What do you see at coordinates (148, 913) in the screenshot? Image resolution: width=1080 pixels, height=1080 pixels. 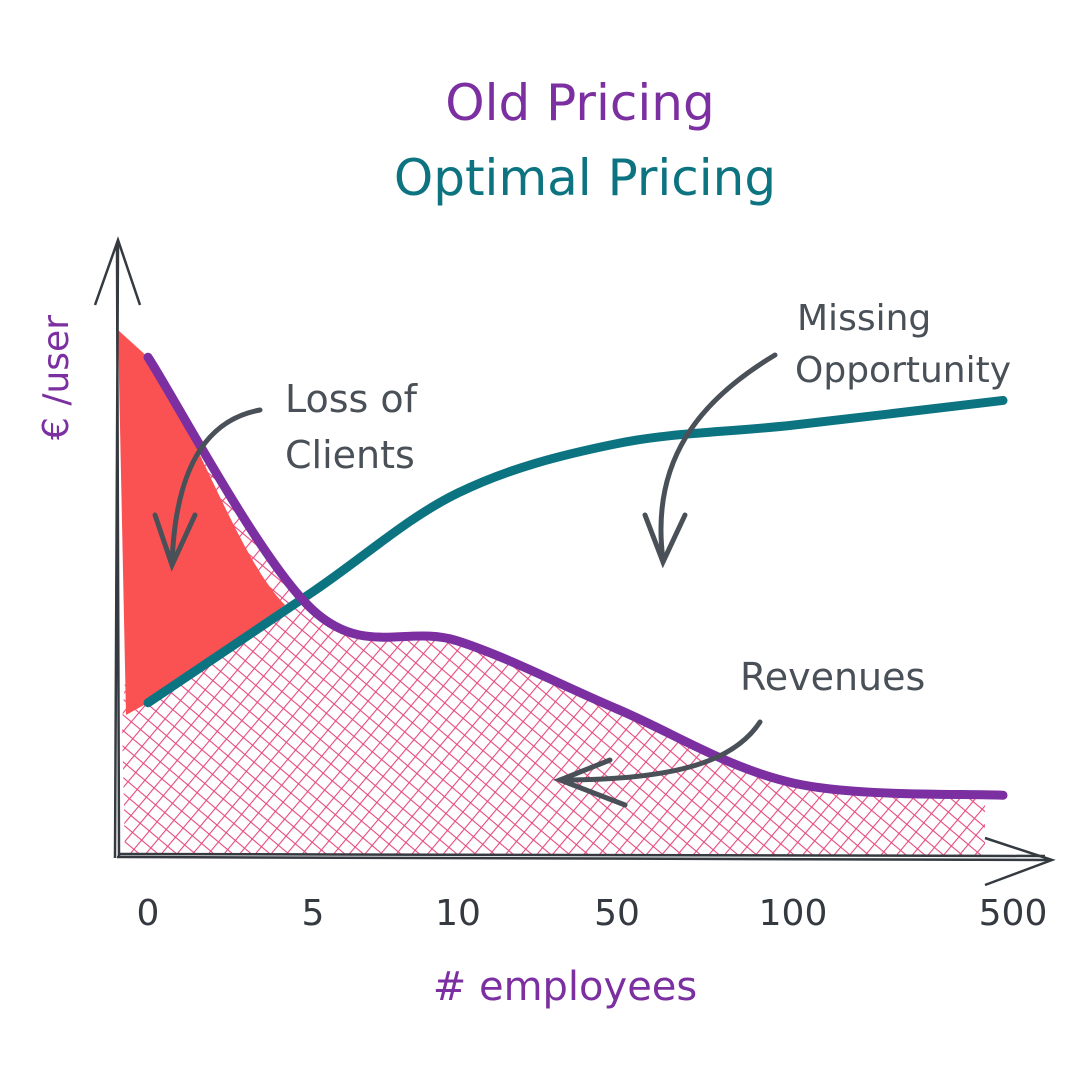 I see `x-tick-label: 0` at bounding box center [148, 913].